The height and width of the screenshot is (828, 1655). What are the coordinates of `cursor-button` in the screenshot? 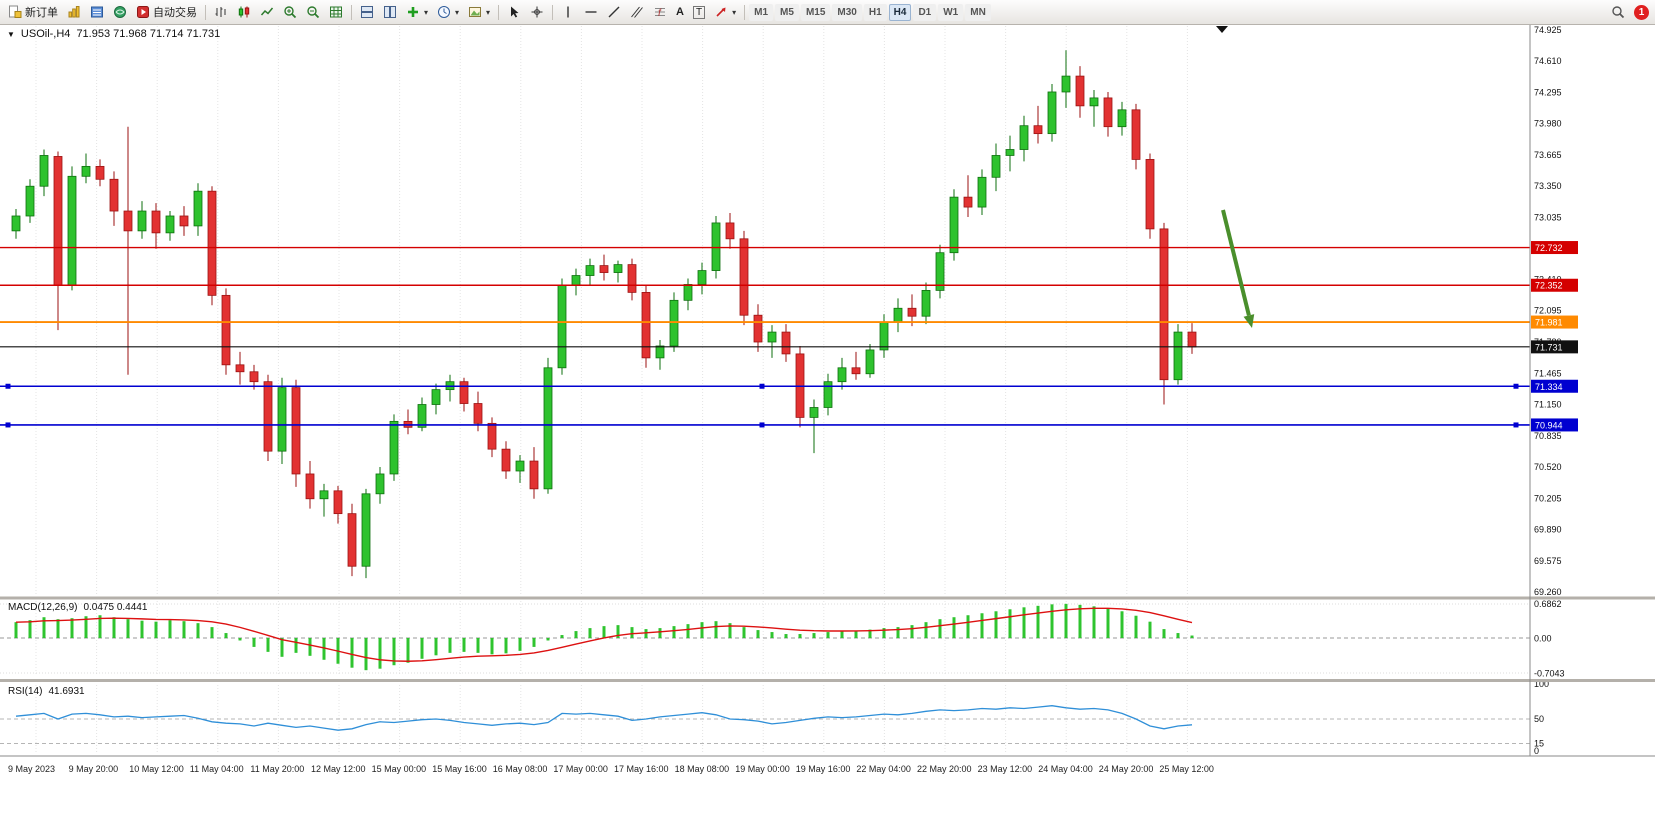 It's located at (514, 12).